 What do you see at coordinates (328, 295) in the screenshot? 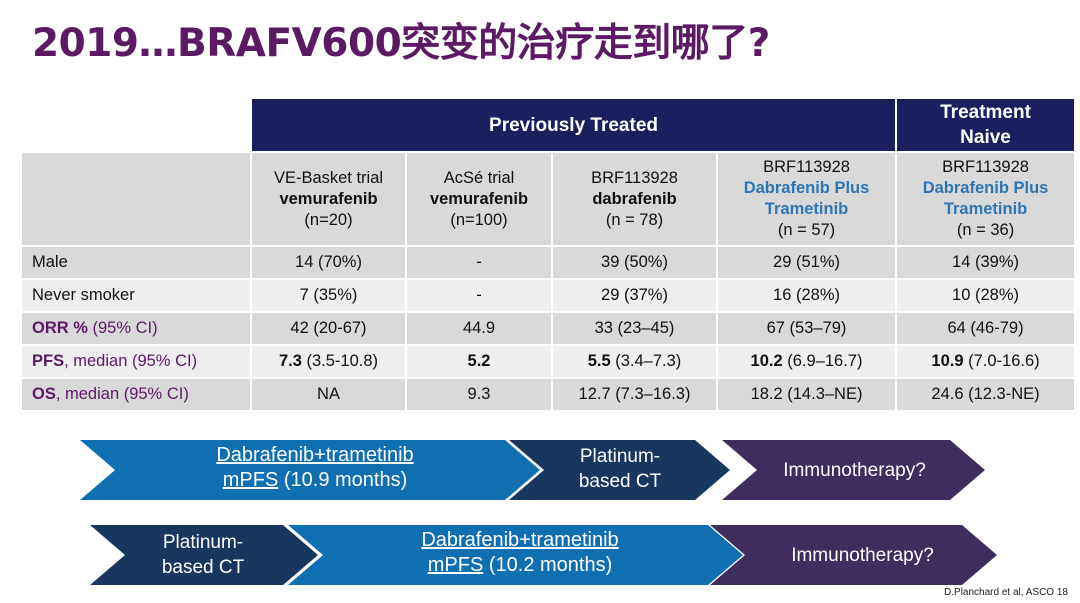
I see `table-cell: 7 (35%)` at bounding box center [328, 295].